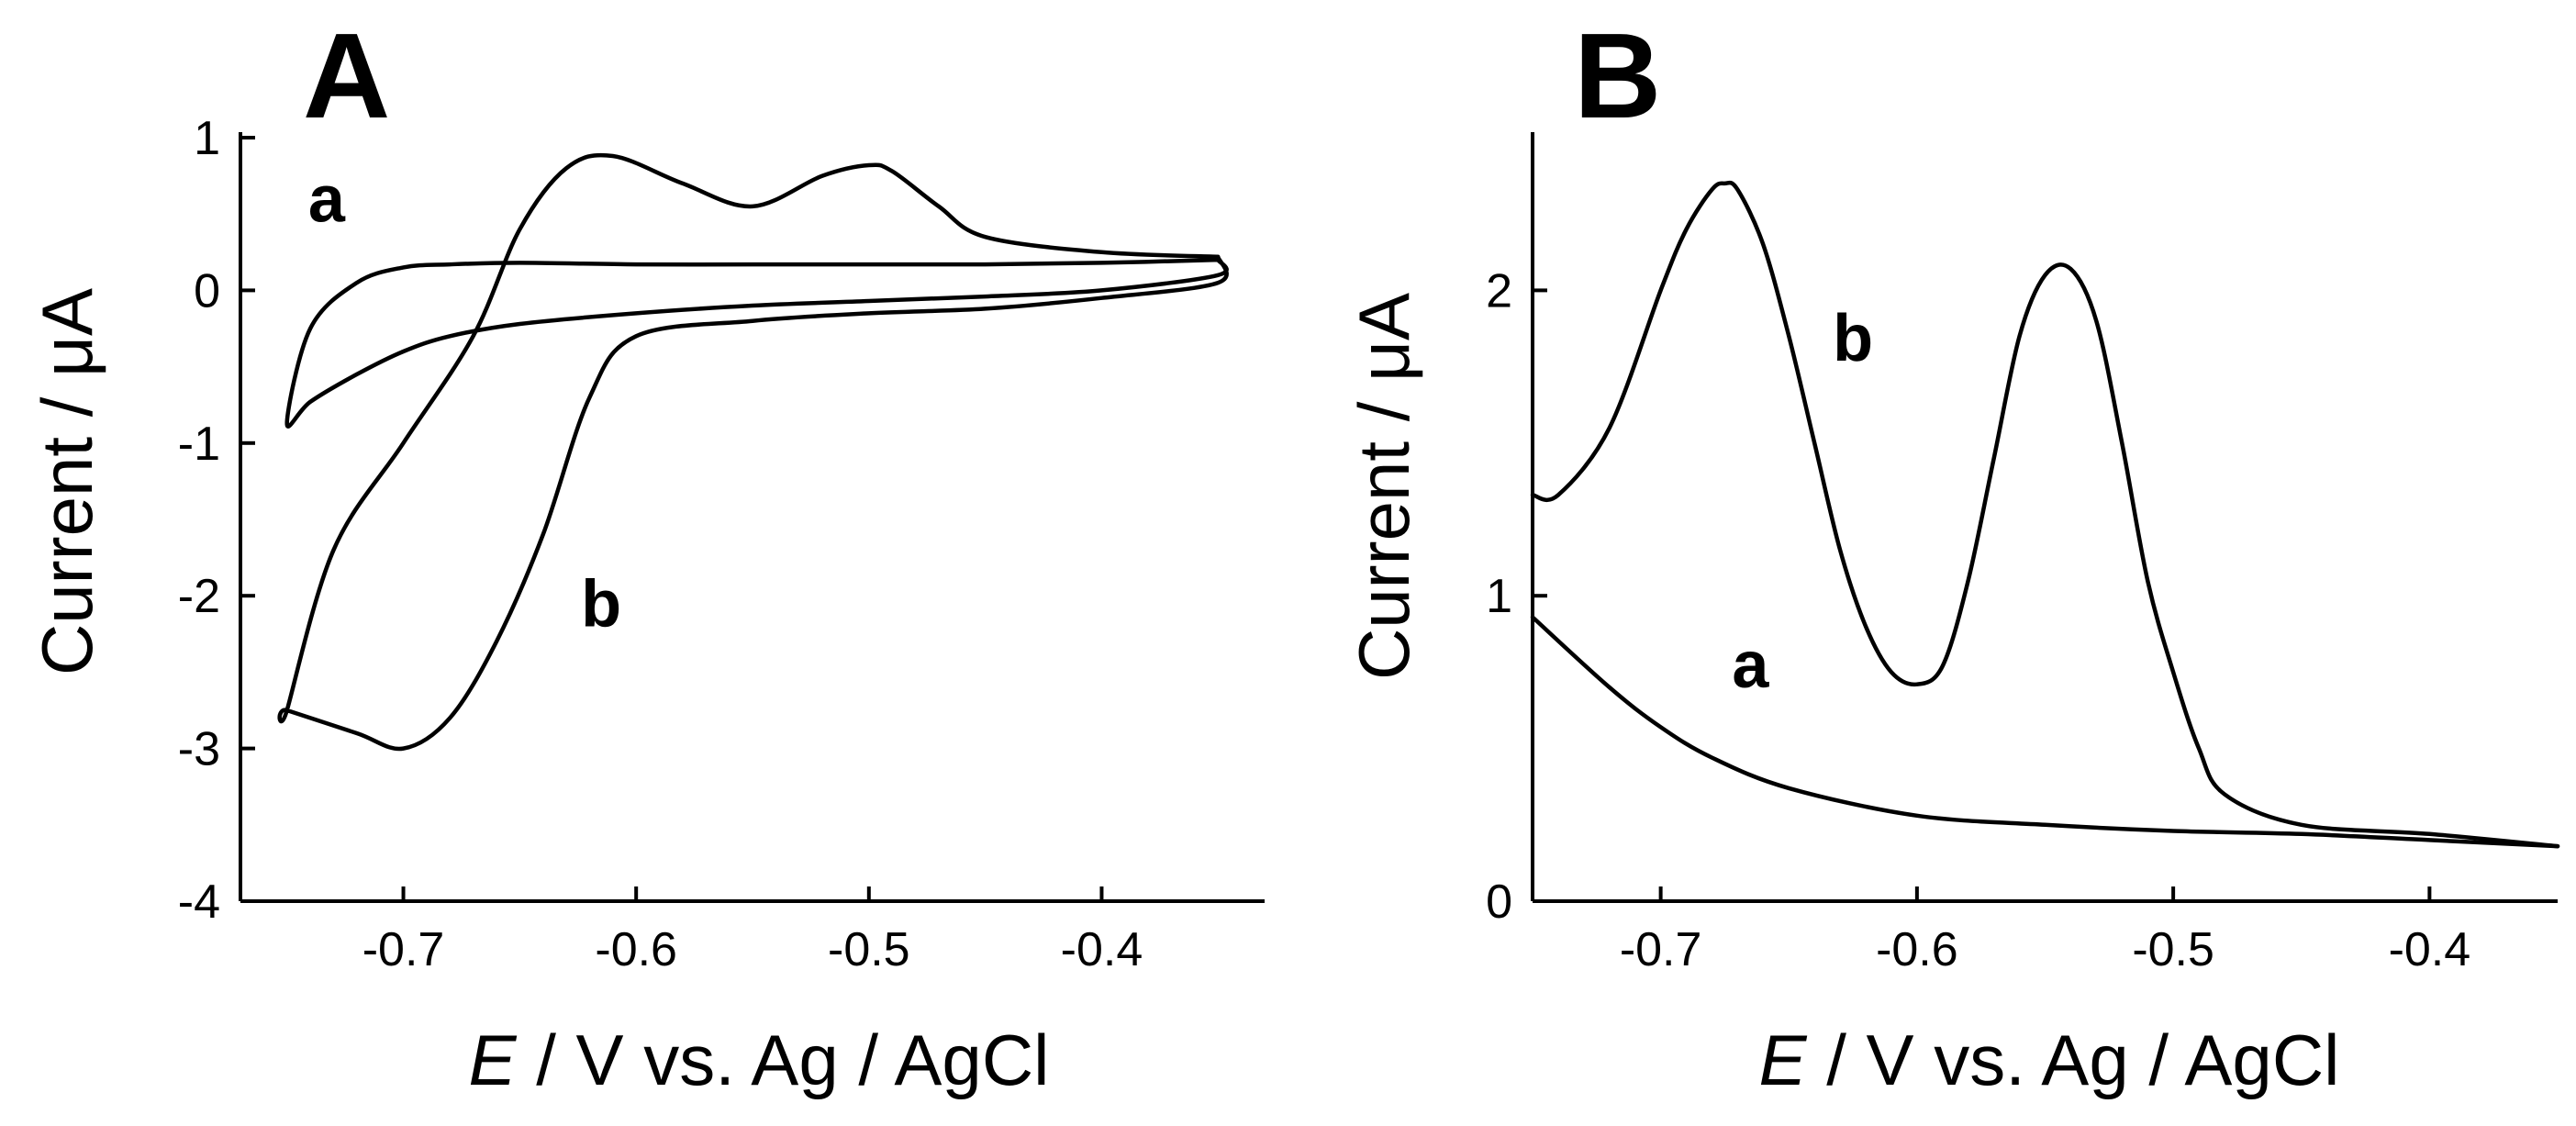 The image size is (2576, 1126). What do you see at coordinates (403, 949) in the screenshot?
I see `panel-a-x-tick-label: -0.7` at bounding box center [403, 949].